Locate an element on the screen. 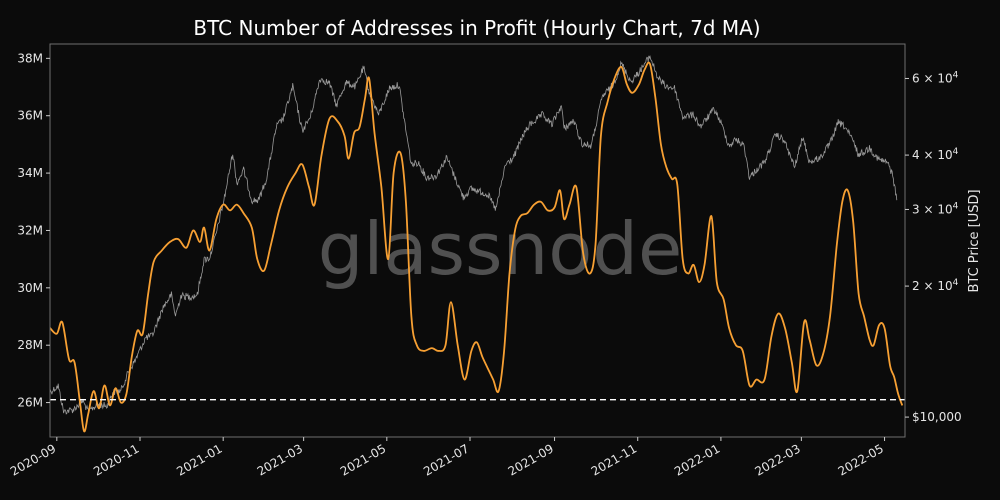 This screenshot has height=500, width=1000. left-tick-label: 32M is located at coordinates (30, 230).